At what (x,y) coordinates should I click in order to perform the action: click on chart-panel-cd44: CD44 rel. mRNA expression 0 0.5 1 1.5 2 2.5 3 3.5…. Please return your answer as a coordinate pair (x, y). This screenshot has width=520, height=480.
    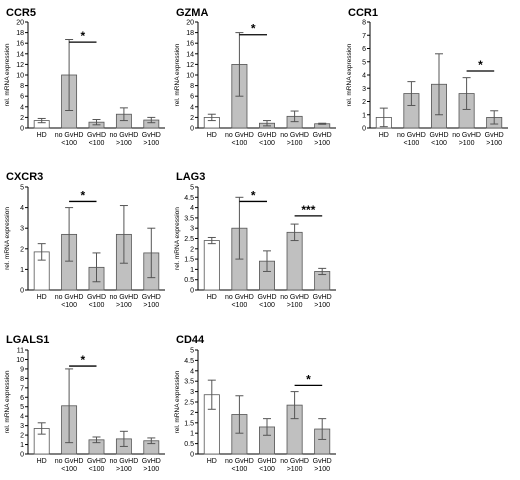
    Looking at the image, I should click on (255, 403).